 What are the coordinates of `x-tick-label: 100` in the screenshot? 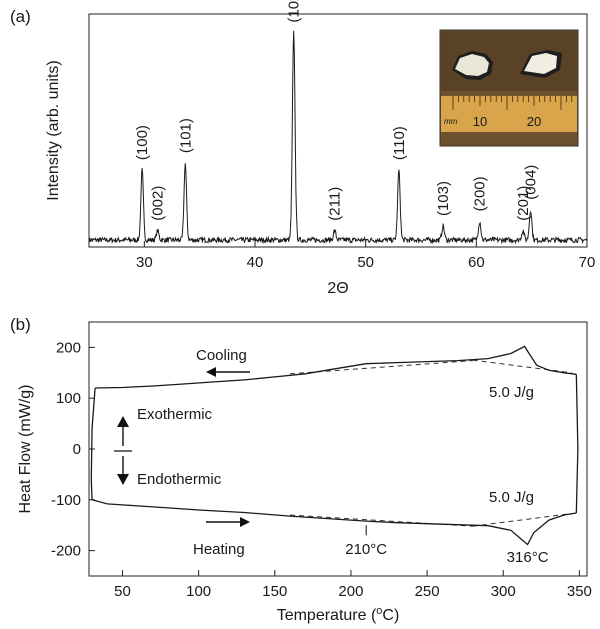 It's located at (198, 591).